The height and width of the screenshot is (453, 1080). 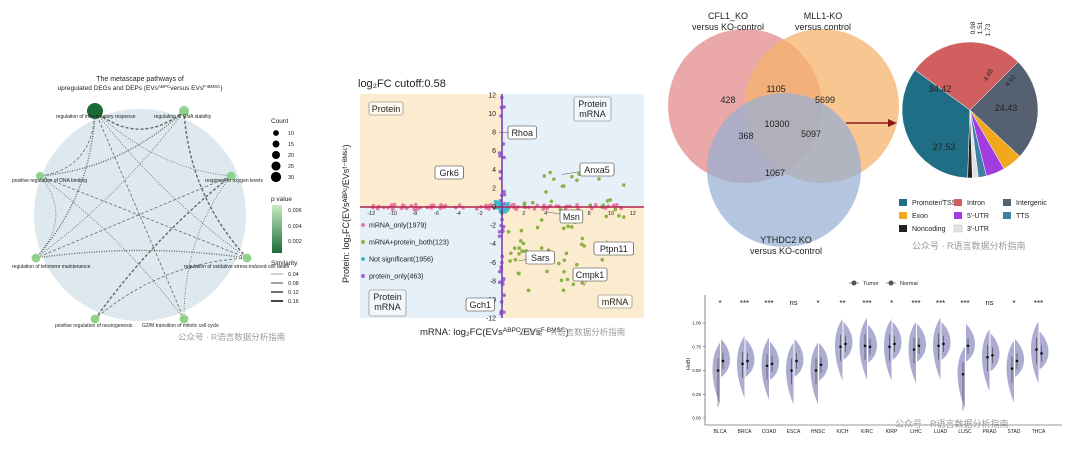 What do you see at coordinates (545, 214) in the screenshot?
I see `x-tick-label: 4` at bounding box center [545, 214].